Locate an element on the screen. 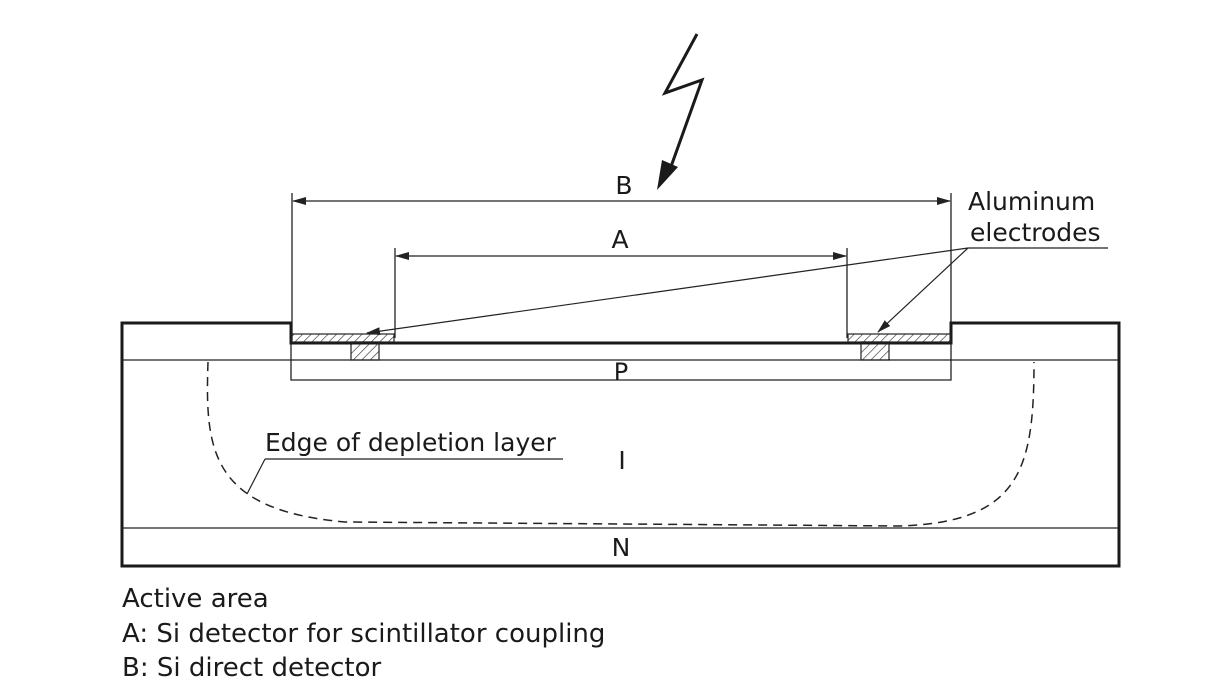 This screenshot has height=695, width=1207. dimension-b is located at coordinates (621, 266).